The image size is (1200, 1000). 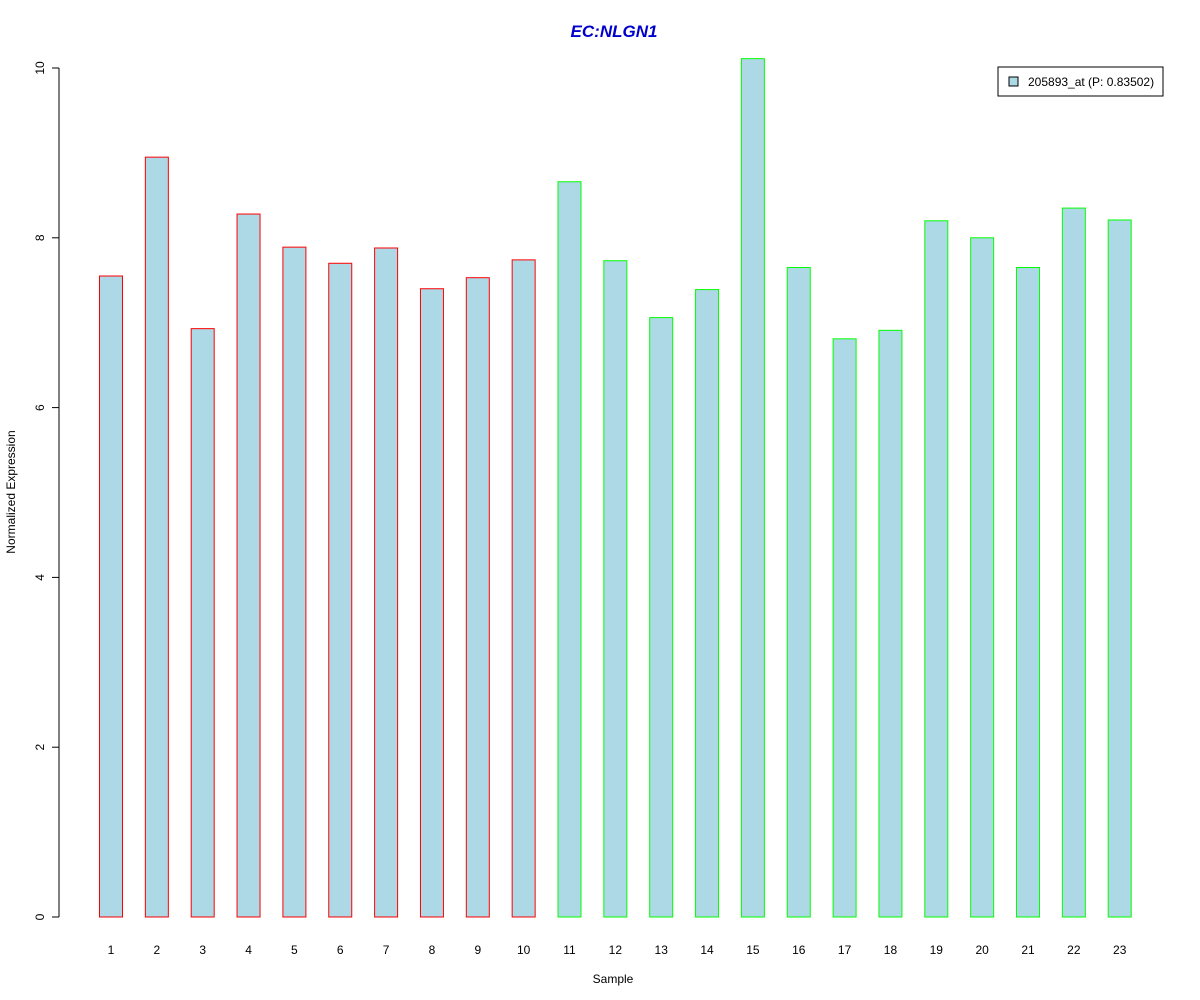 I want to click on y-tick-label: 2, so click(x=40, y=747).